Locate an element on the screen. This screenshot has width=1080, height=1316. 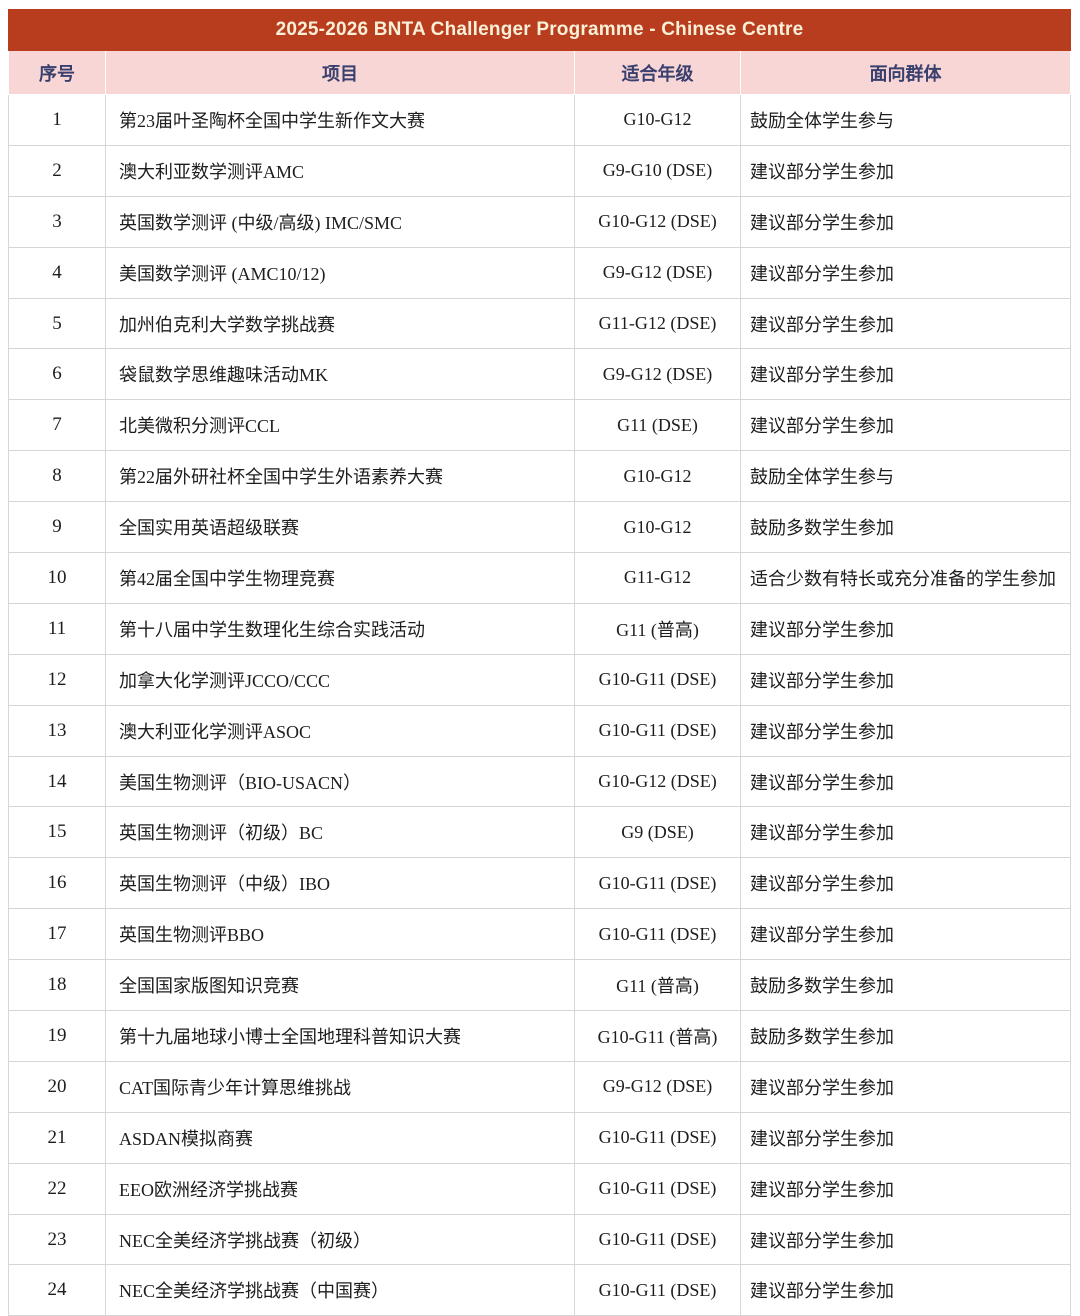
column-header-grade: 适合年级 is located at coordinates (657, 72).